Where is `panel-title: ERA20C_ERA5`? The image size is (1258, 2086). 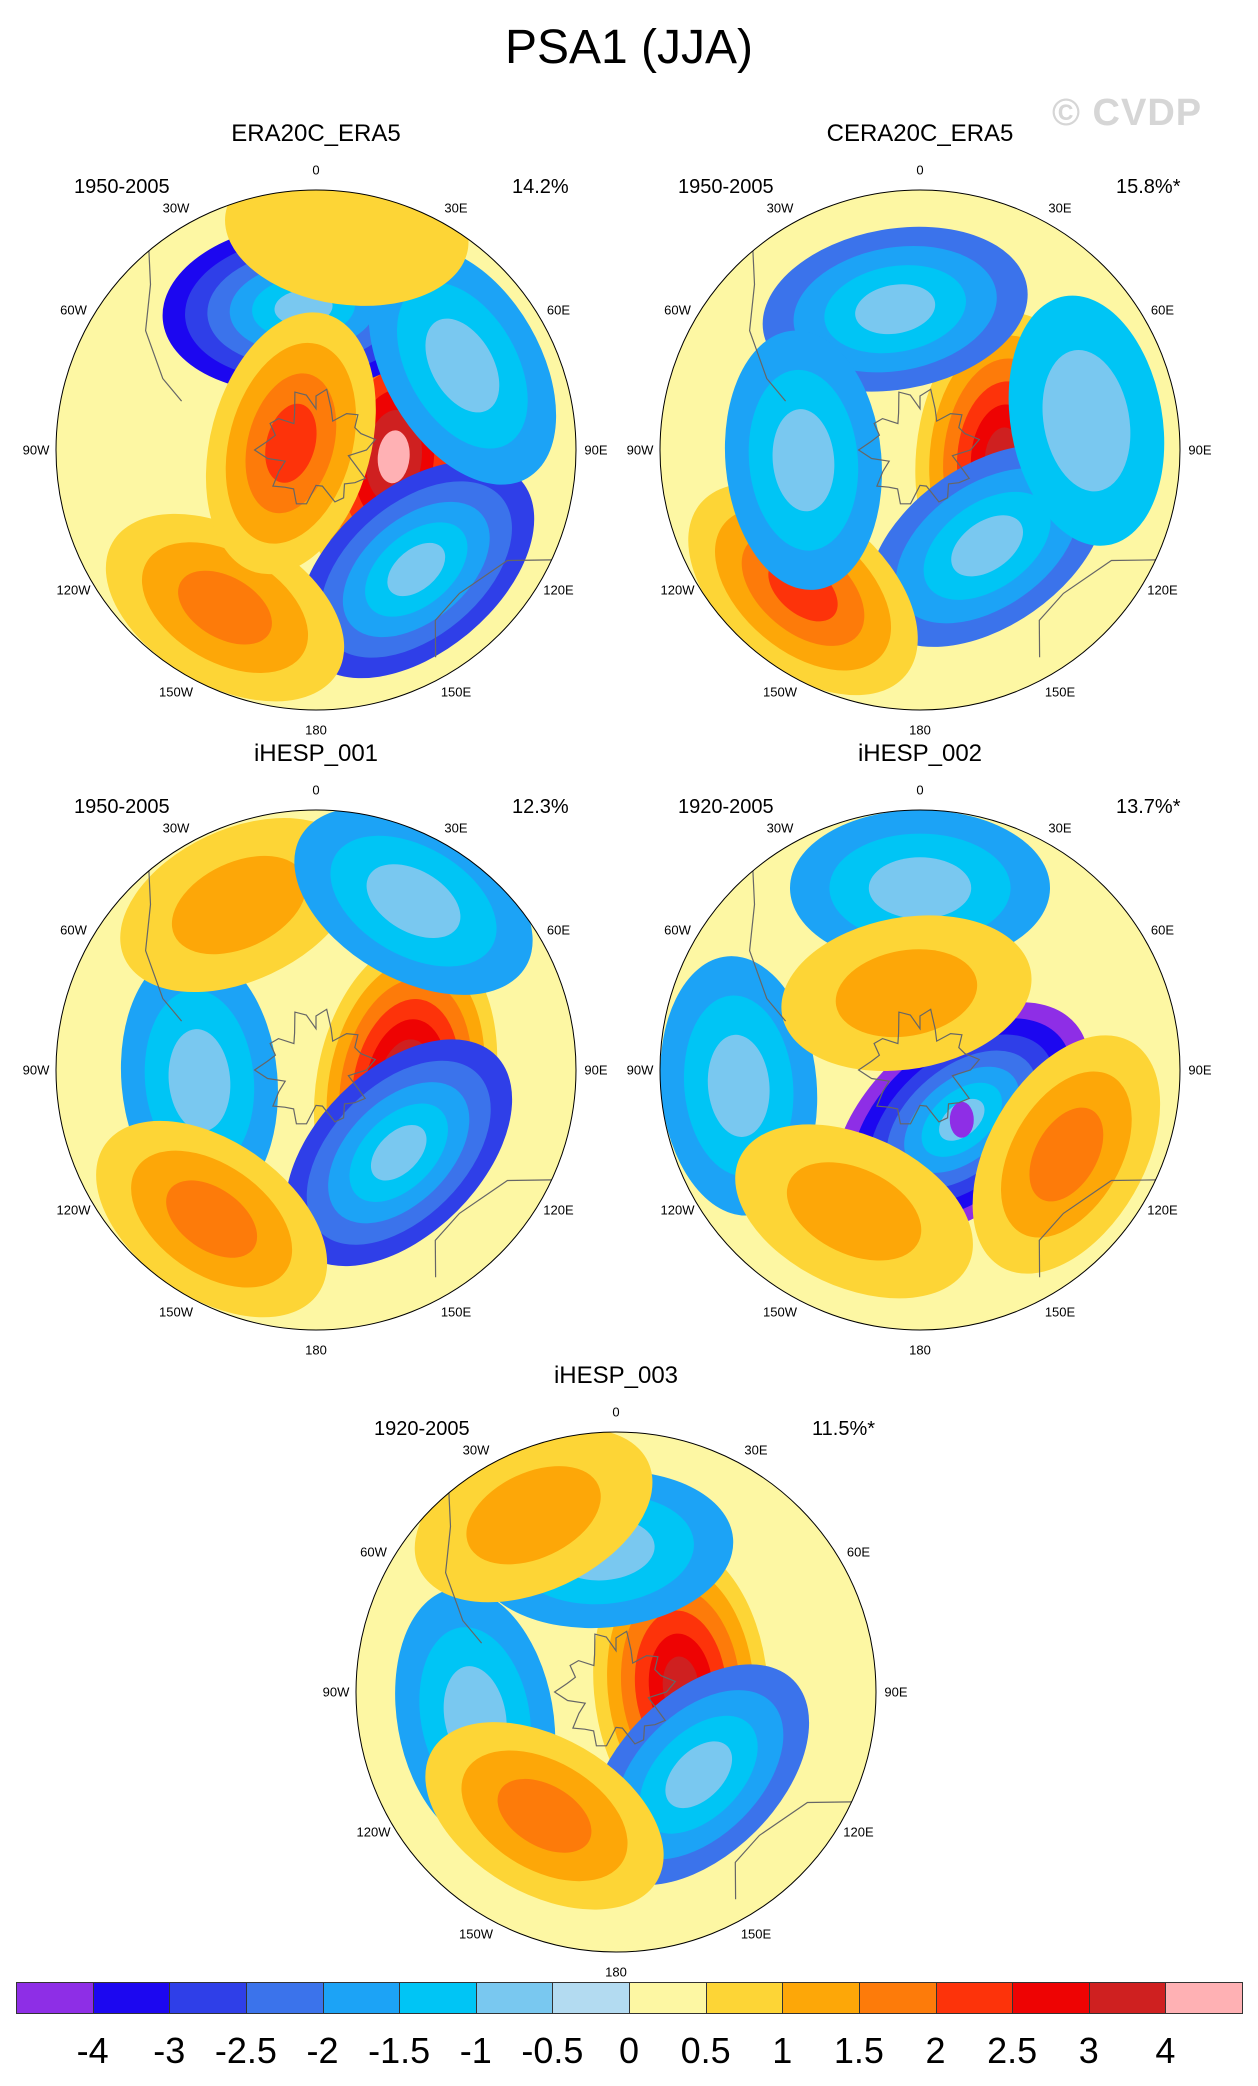
panel-title: ERA20C_ERA5 is located at coordinates (316, 133).